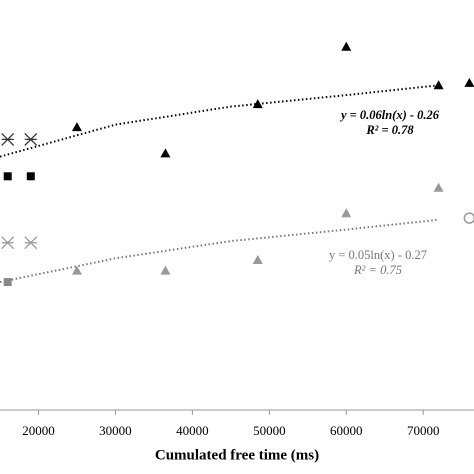 Image resolution: width=474 pixels, height=474 pixels. Describe the element at coordinates (115, 430) in the screenshot. I see `x-tick-label: 30000` at that location.